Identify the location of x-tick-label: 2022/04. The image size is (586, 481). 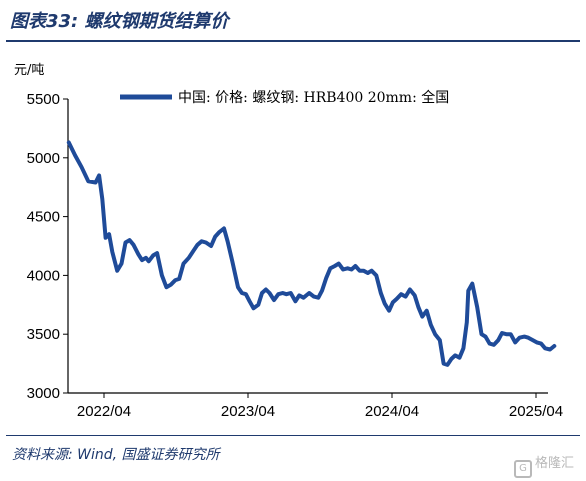
(104, 411).